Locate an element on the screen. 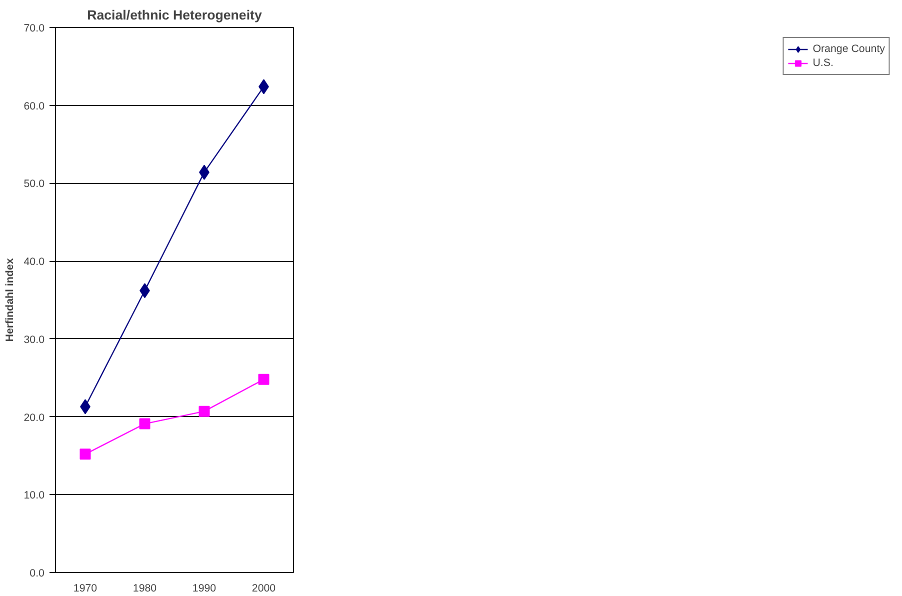 The height and width of the screenshot is (596, 902). legend-label: Orange County is located at coordinates (848, 49).